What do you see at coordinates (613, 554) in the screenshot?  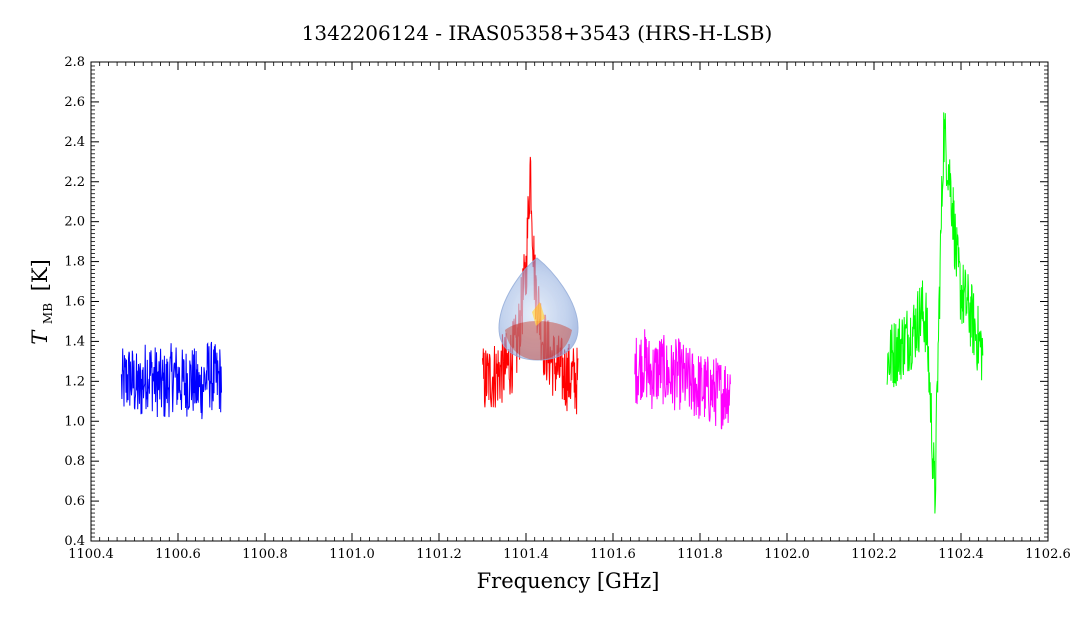 I see `x-tick-label: 1101.6` at bounding box center [613, 554].